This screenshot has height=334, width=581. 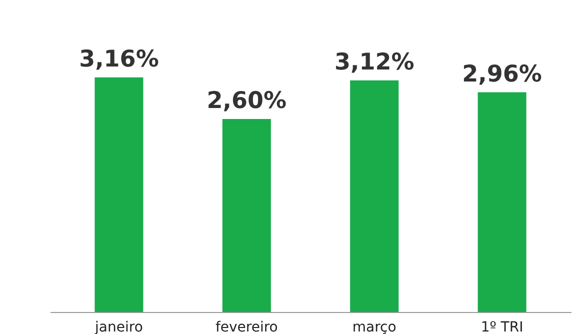 I want to click on data-label: 3,12%, so click(x=374, y=62).